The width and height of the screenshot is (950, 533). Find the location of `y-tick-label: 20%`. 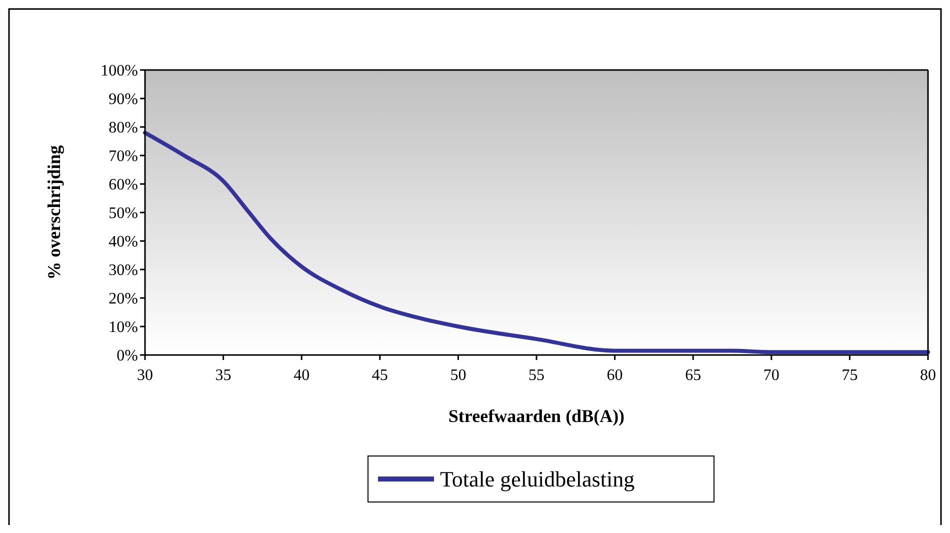

y-tick-label: 20% is located at coordinates (123, 299).